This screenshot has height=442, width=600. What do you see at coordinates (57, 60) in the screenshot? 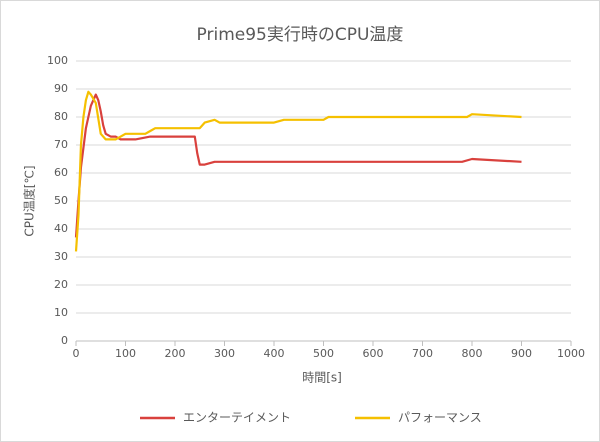
I see `y-tick-label: 100` at bounding box center [57, 60].